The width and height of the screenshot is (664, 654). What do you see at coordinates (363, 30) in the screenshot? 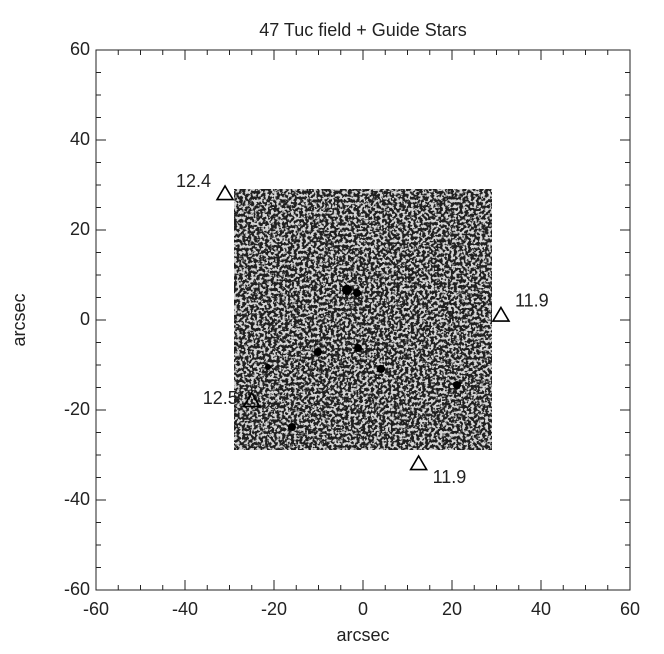
I see `chart-title: 47 Tuc field + Guide Stars` at bounding box center [363, 30].